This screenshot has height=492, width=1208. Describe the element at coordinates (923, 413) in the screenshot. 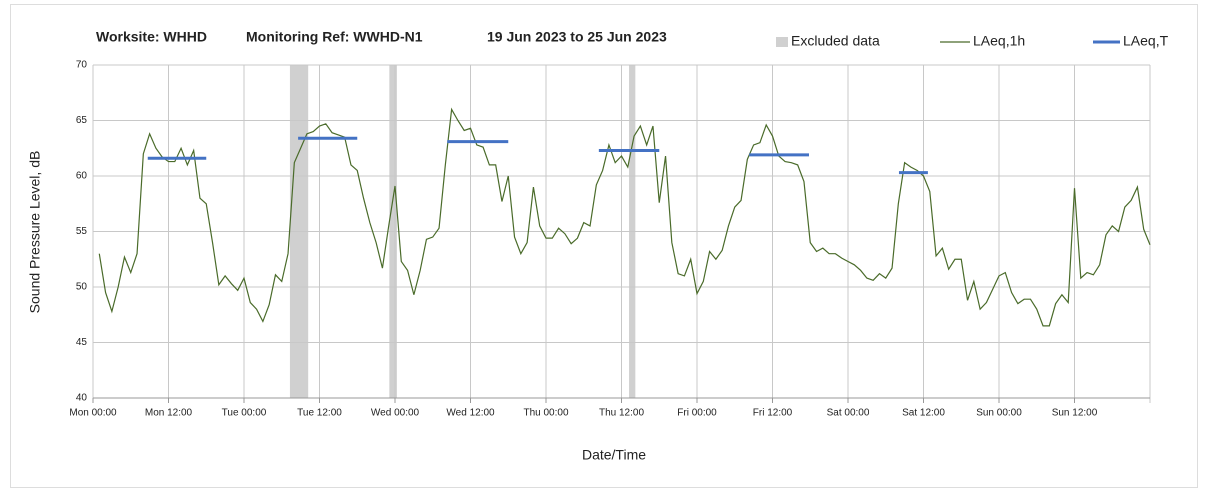

I see `x-tick-label: Sat 12:00` at that location.